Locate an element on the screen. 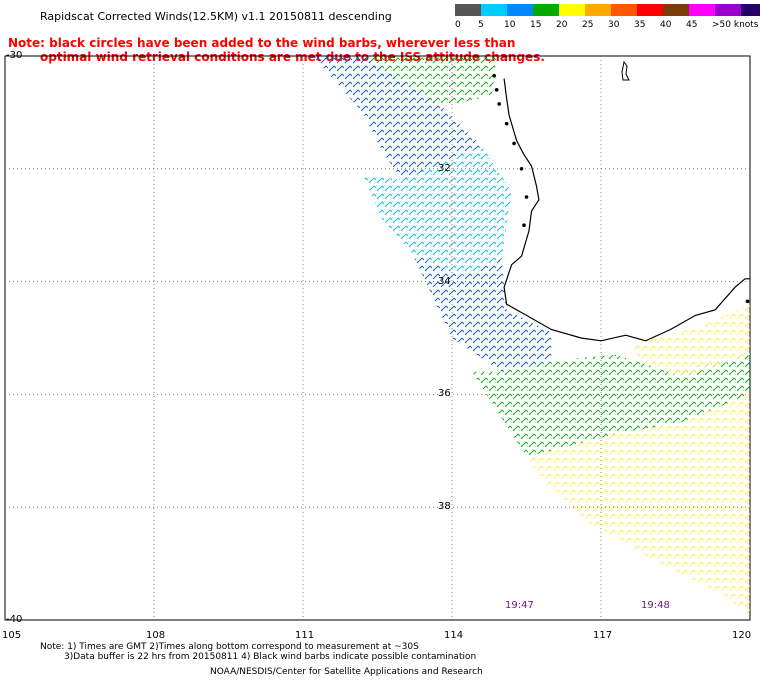  scale-label: 25 is located at coordinates (588, 25).